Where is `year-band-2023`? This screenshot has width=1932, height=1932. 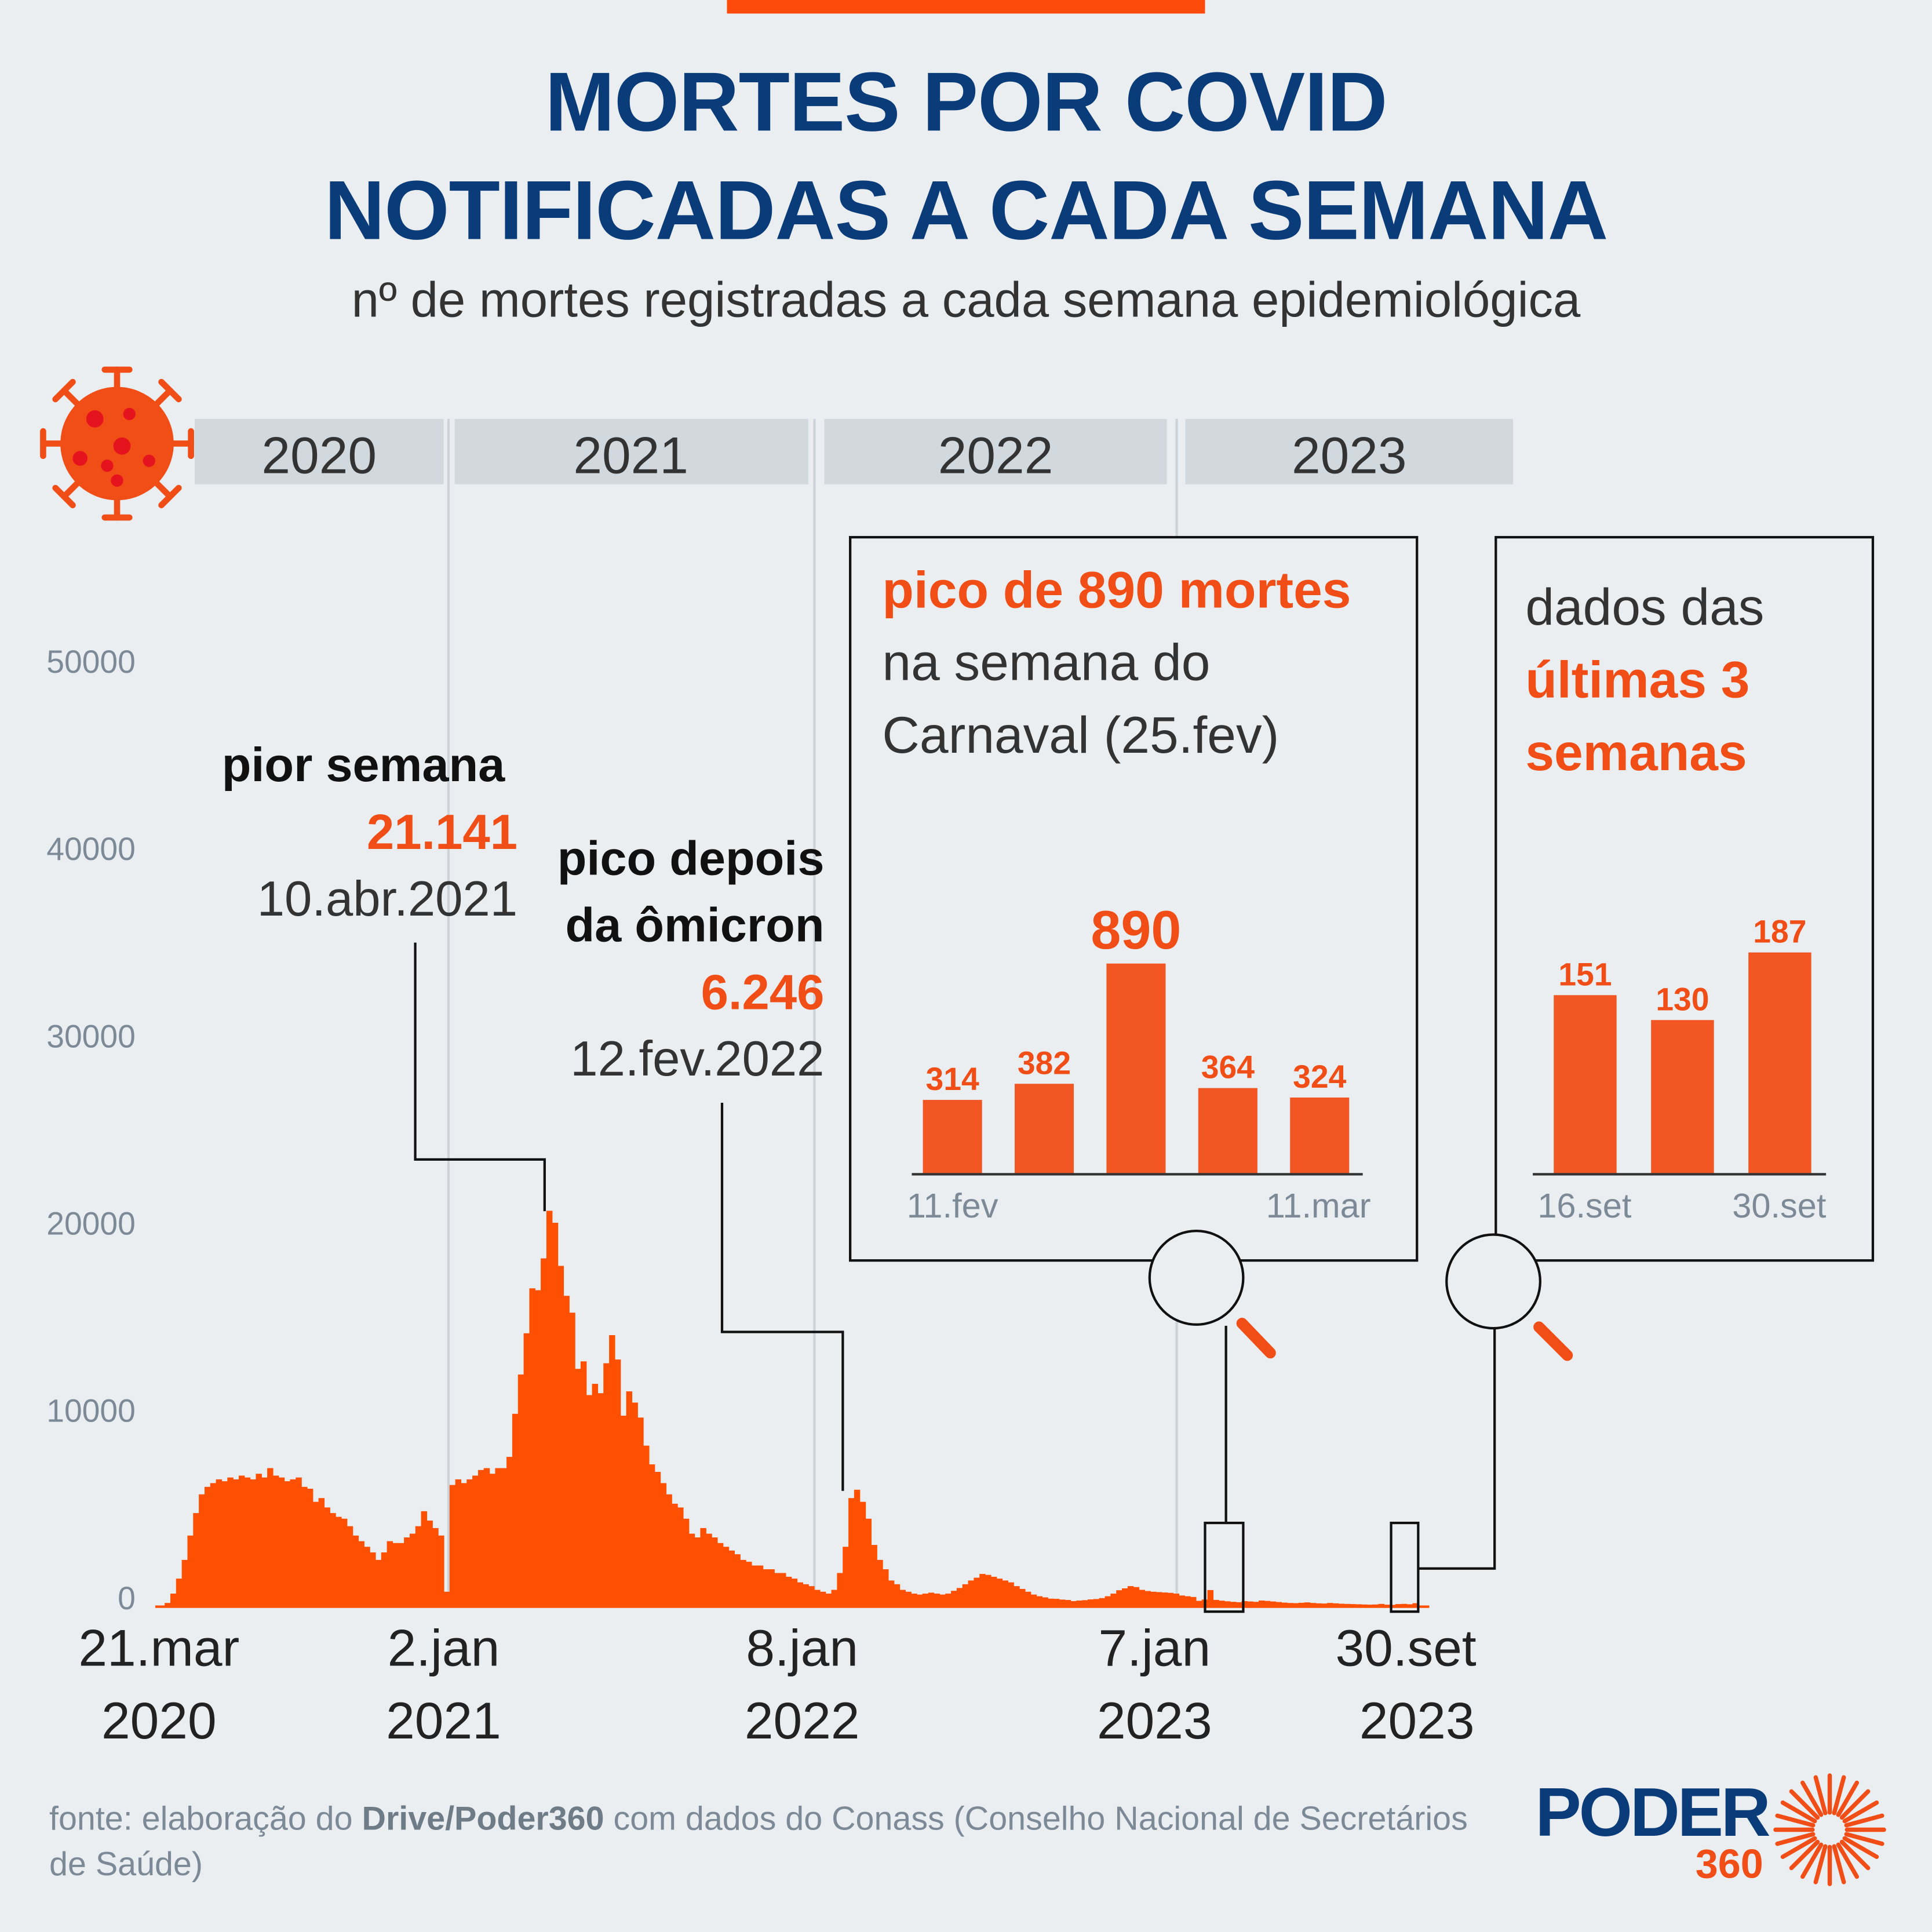
year-band-2023 is located at coordinates (1349, 451).